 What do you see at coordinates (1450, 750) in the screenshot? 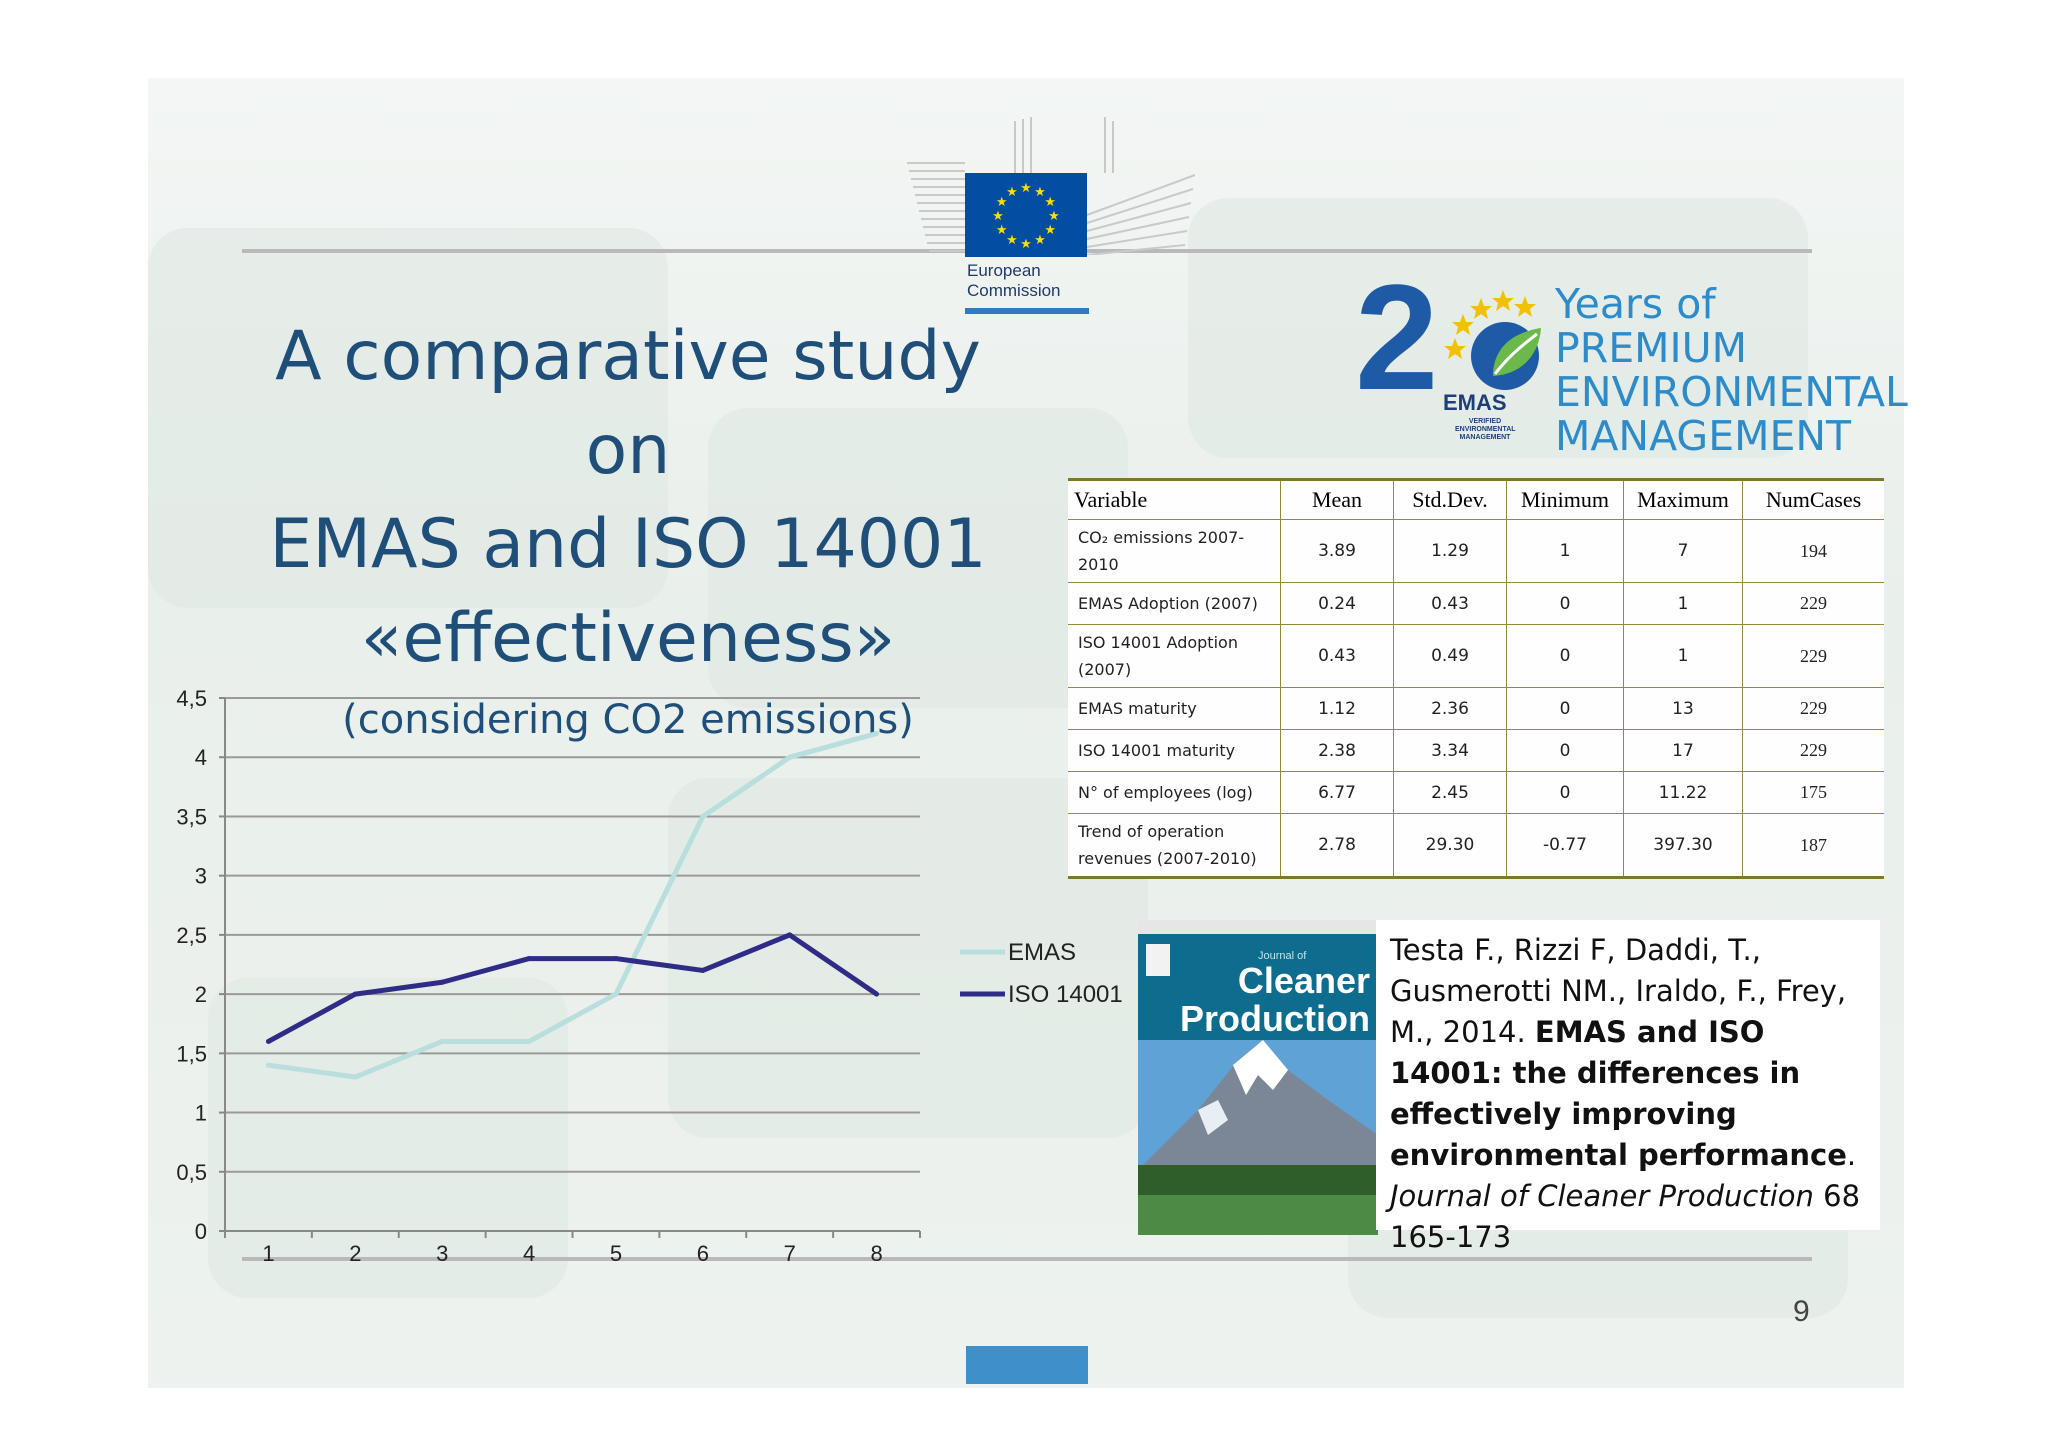
I see `cell-stddev: 3.34` at bounding box center [1450, 750].